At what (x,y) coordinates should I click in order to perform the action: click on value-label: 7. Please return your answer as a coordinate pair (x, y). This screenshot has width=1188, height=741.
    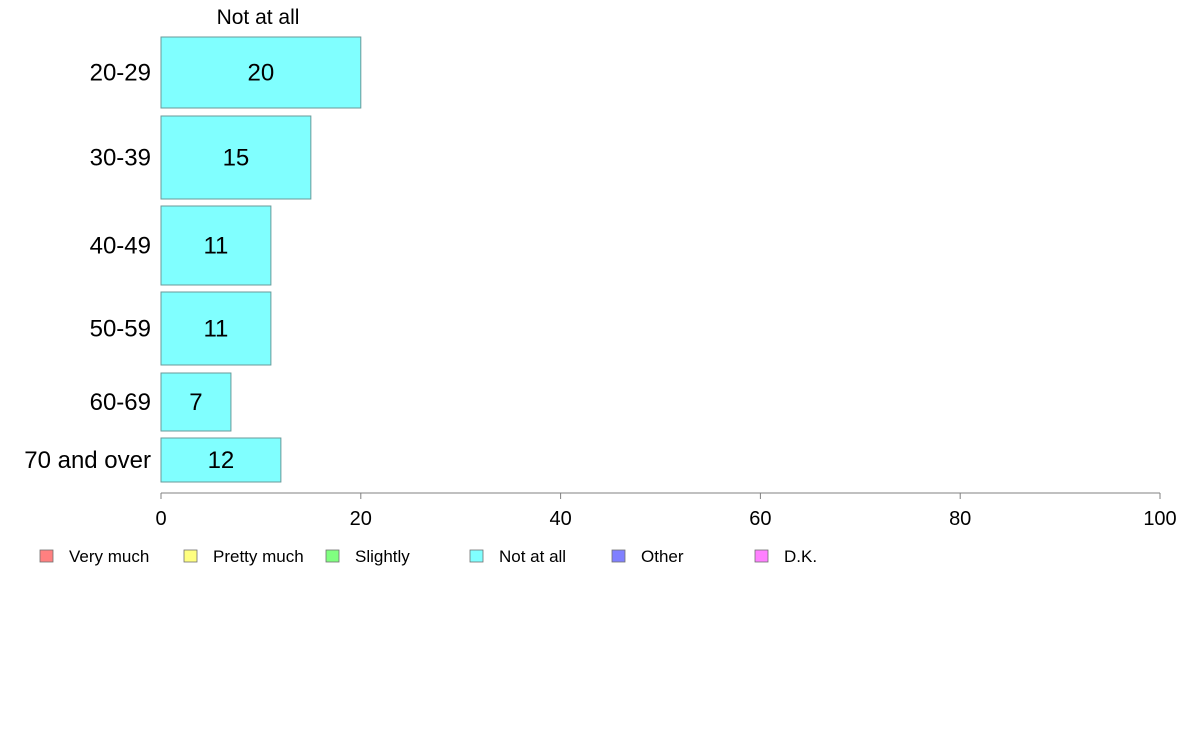
    Looking at the image, I should click on (195, 402).